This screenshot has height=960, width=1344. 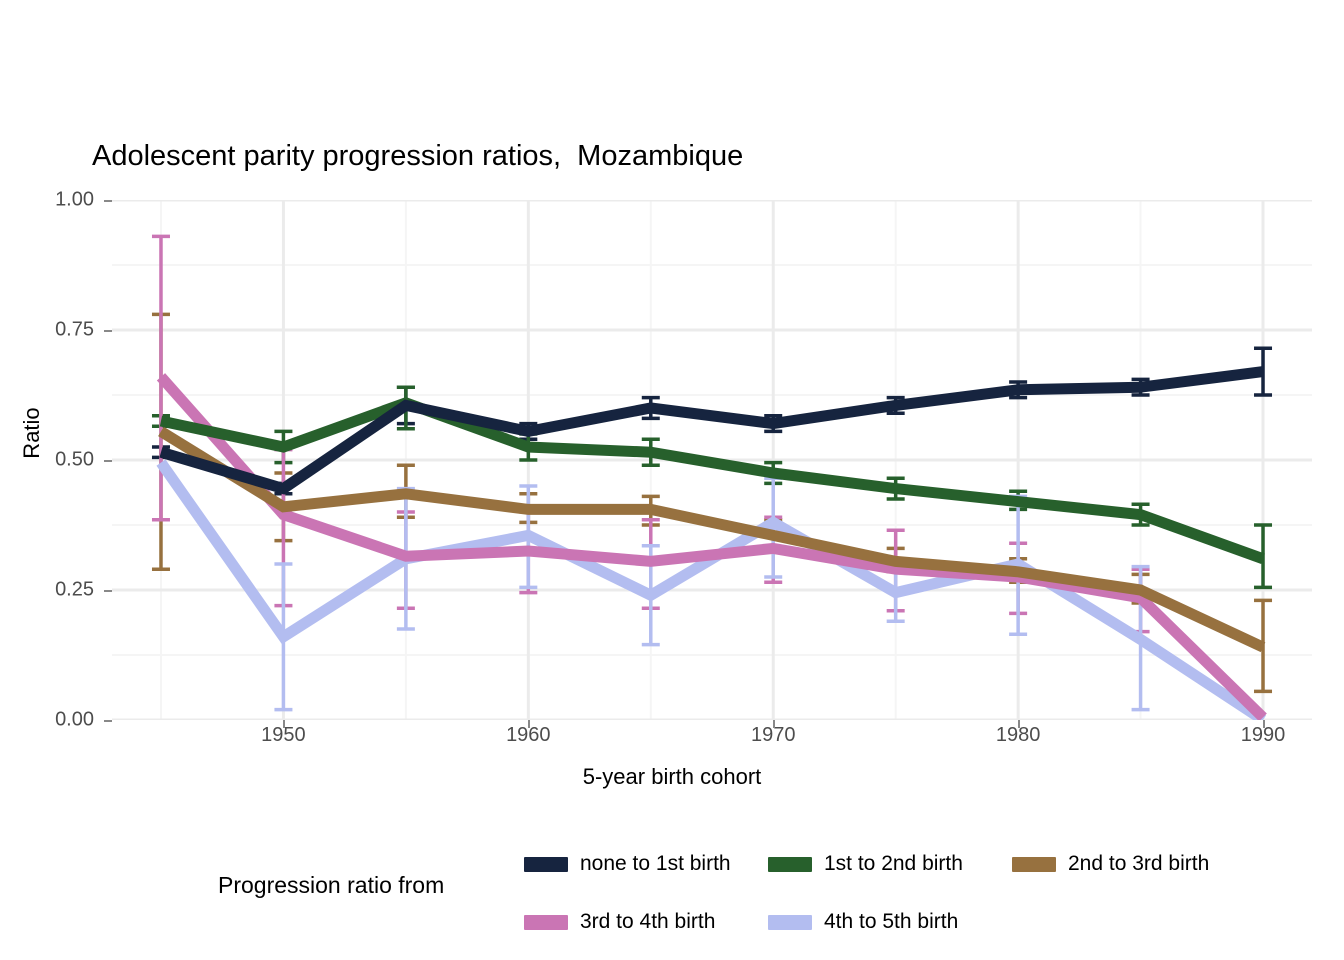 I want to click on legend-label: 2nd to 3rd birth, so click(x=1139, y=863).